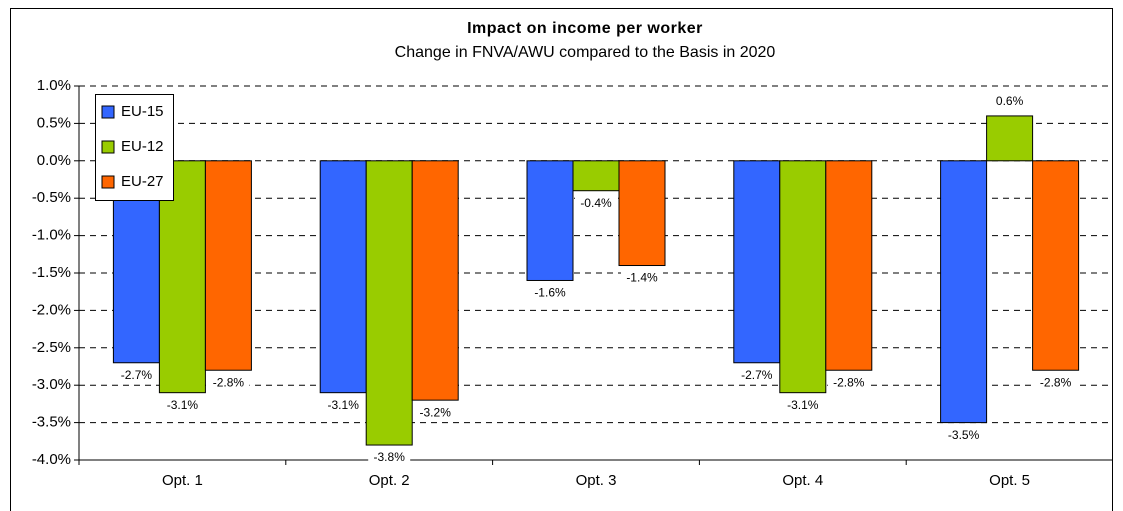 Image resolution: width=1123 pixels, height=511 pixels. I want to click on value-label: -3.8%, so click(390, 457).